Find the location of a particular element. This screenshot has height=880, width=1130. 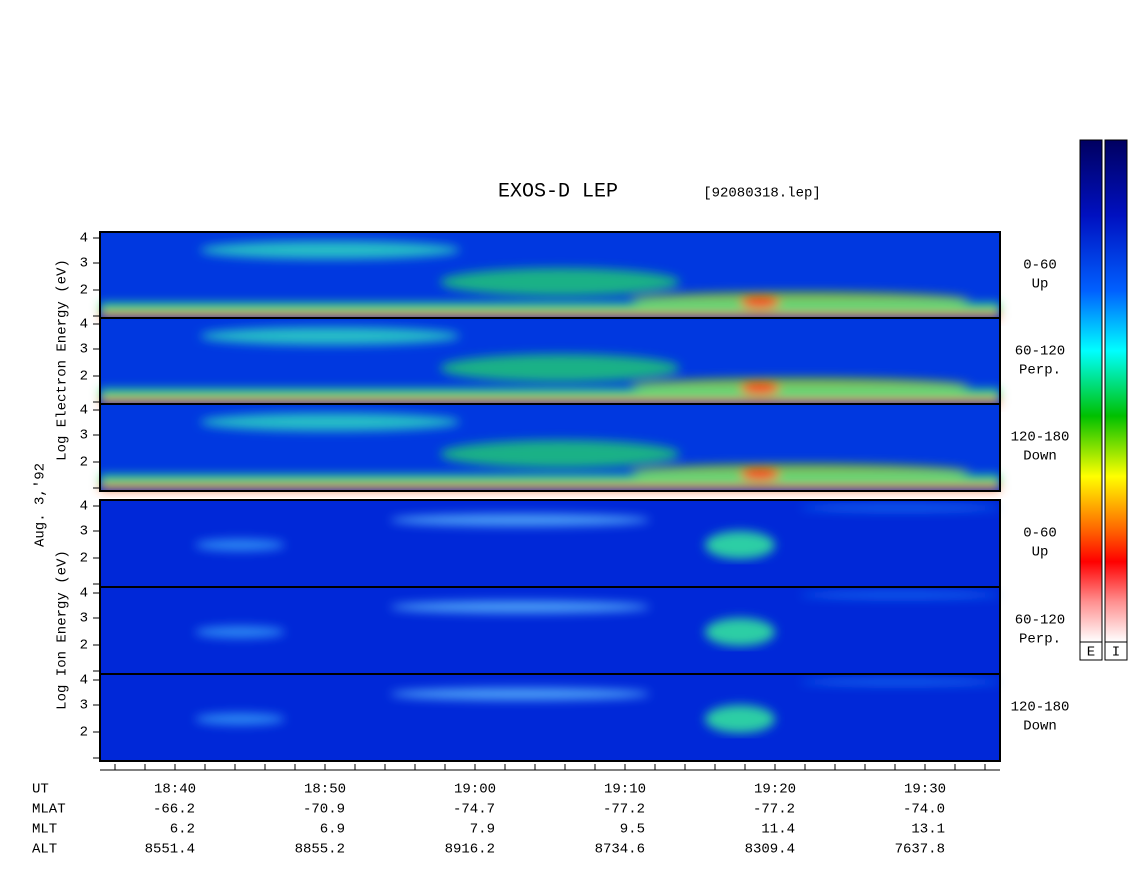

pitch-direction: Up is located at coordinates (1040, 553).